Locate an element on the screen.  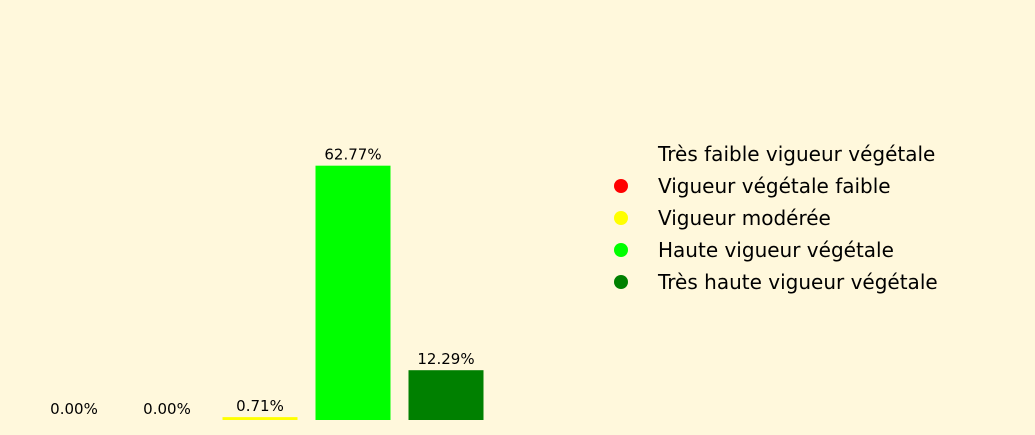
bar-value-label-2: 0.00% is located at coordinates (167, 409).